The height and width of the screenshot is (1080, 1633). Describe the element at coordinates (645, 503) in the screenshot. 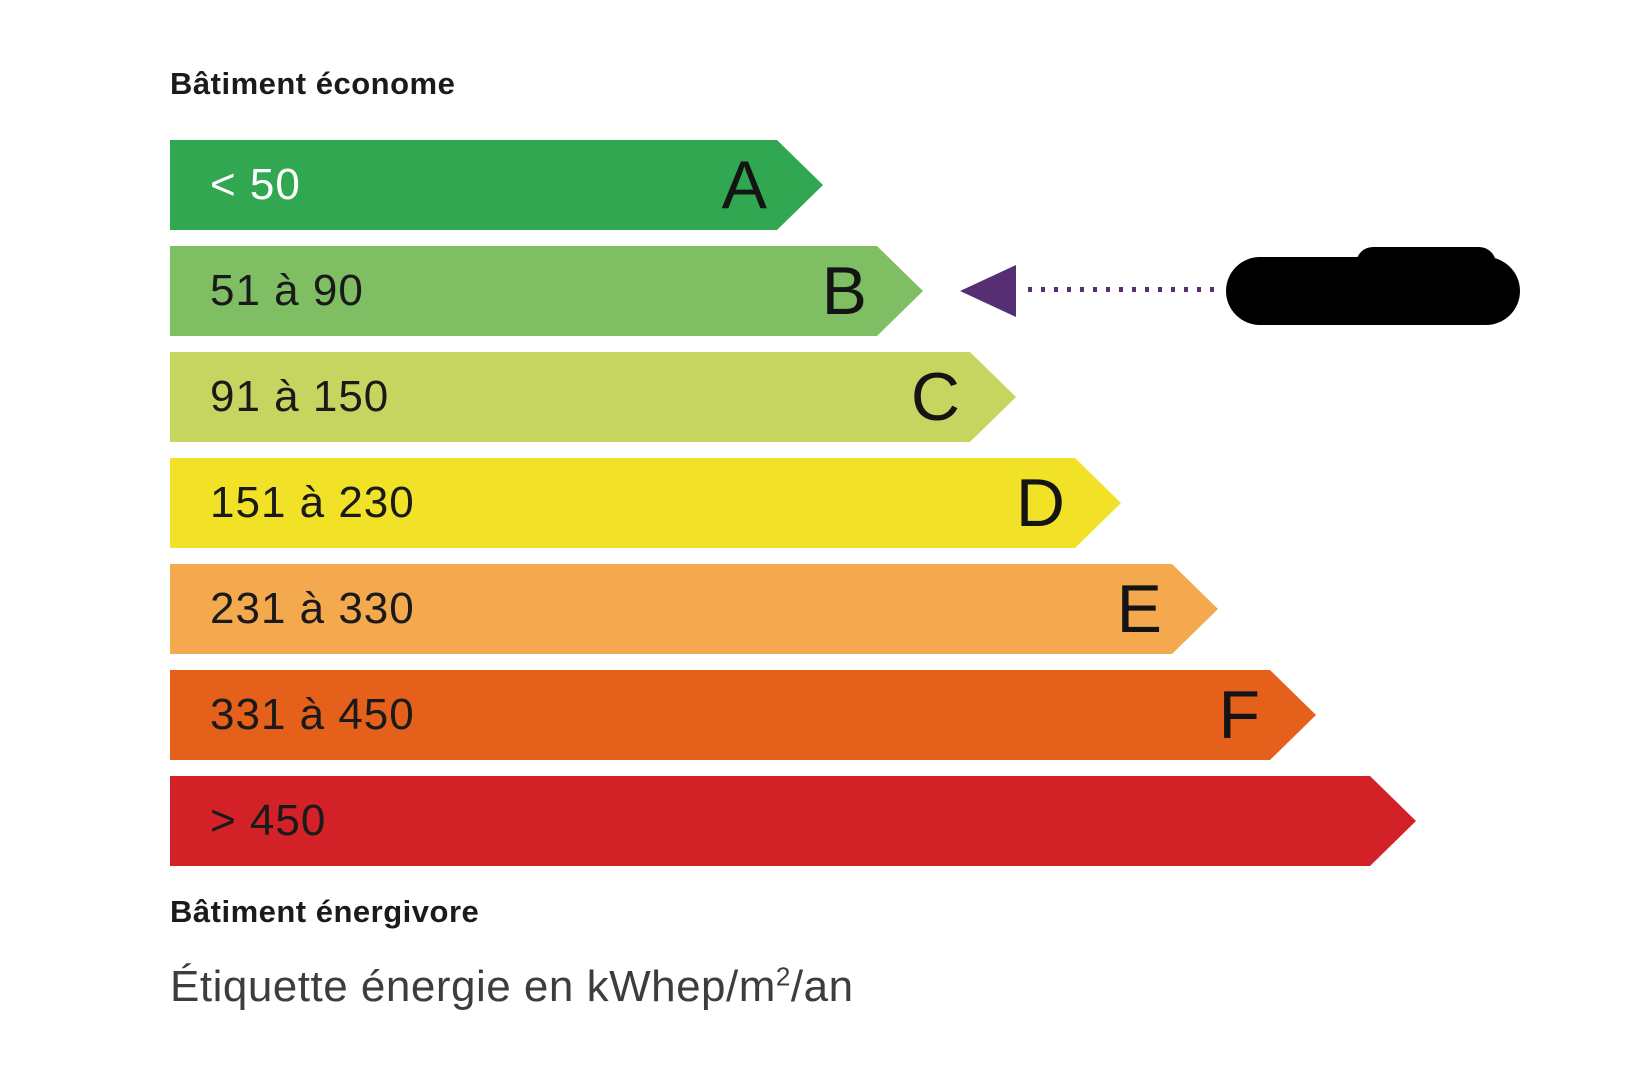

I see `energy-bar-d: 151 à 230 D` at that location.